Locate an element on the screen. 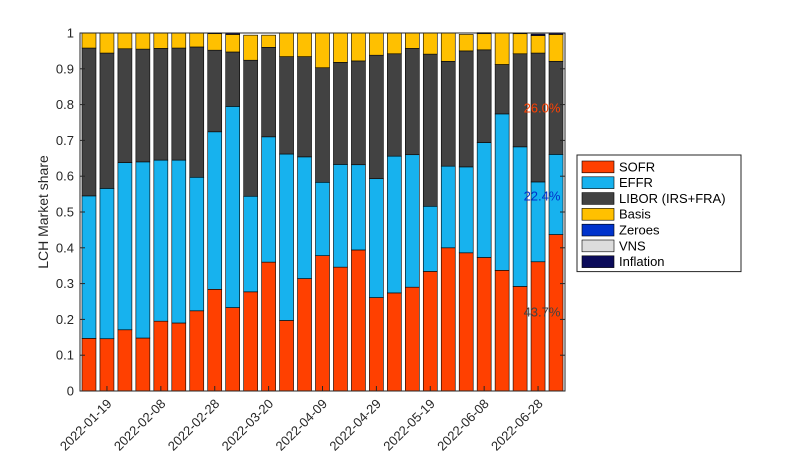 The image size is (800, 466). legend-item: Zeroes is located at coordinates (620, 230).